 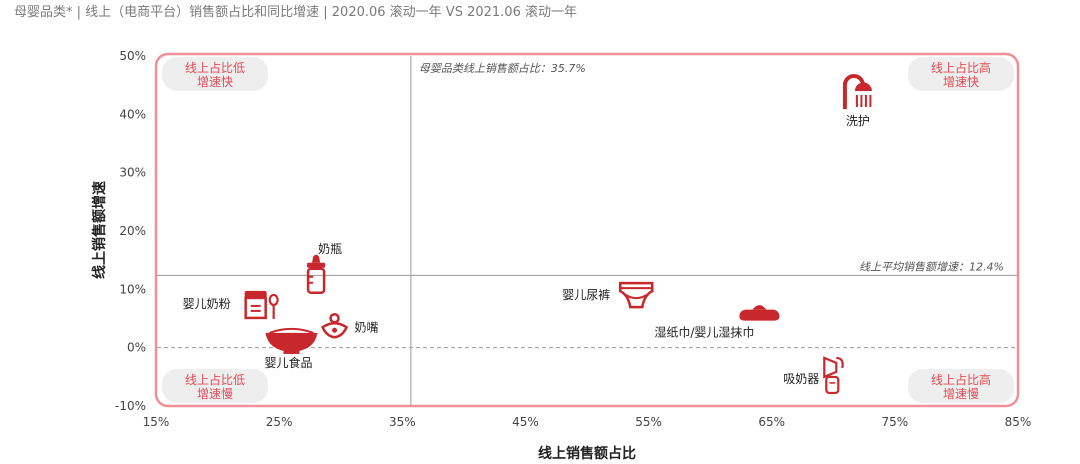 I want to click on data-point: 洗护, so click(x=857, y=101).